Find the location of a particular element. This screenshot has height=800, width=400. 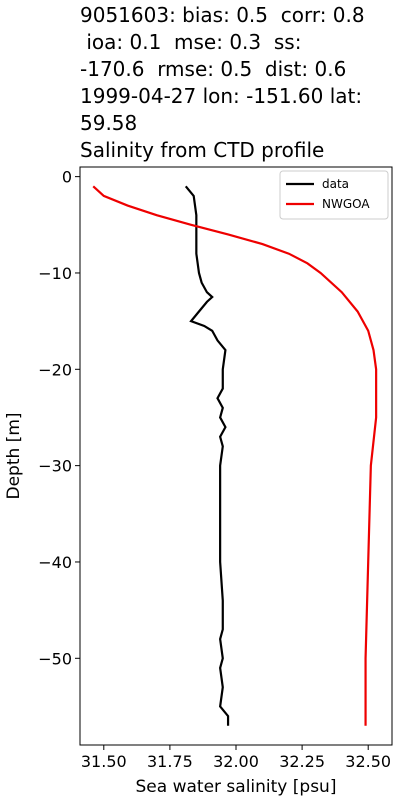

y-tick-label: 0 is located at coordinates (67, 177).